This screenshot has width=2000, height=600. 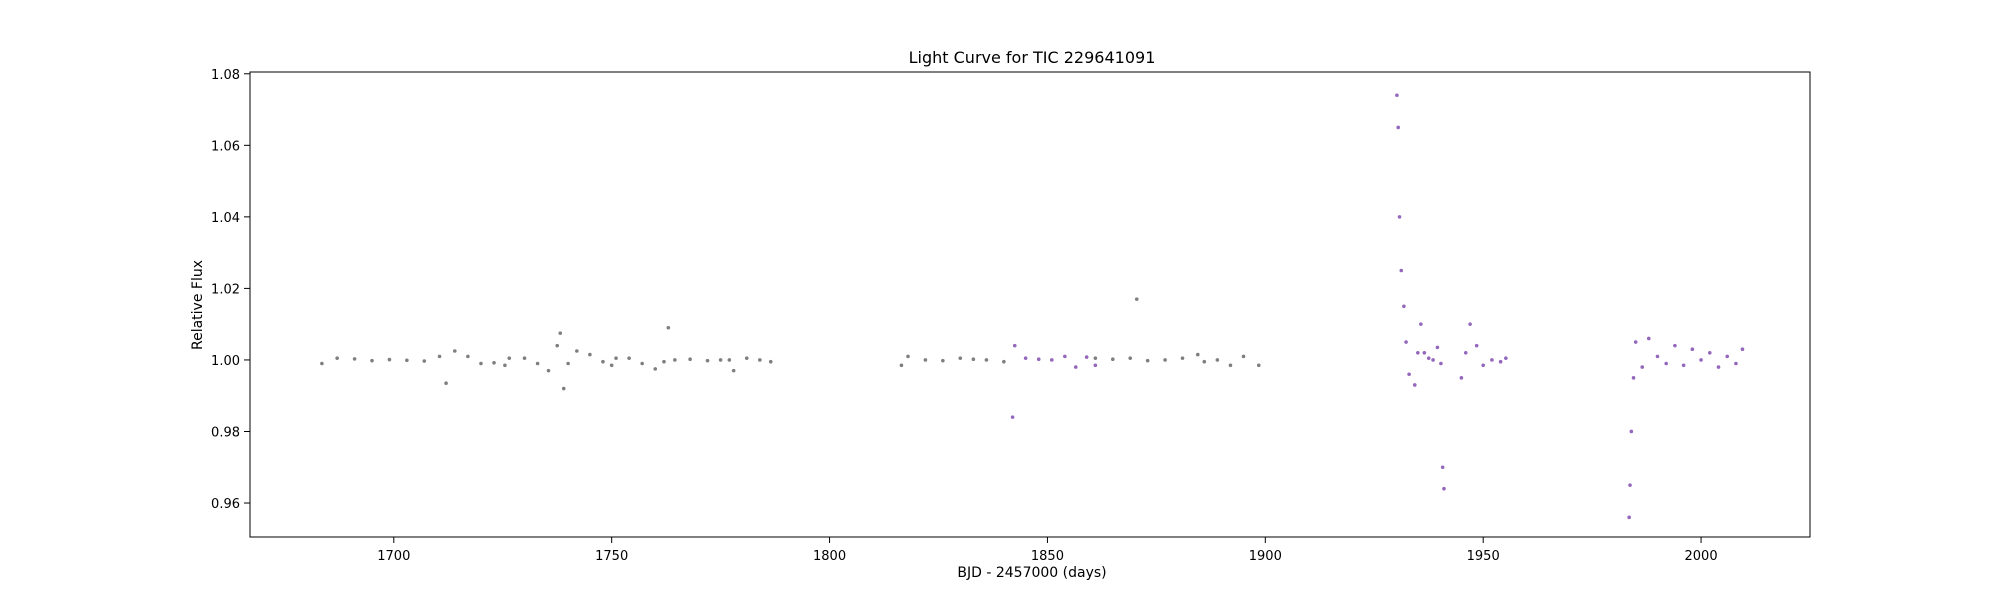 What do you see at coordinates (829, 556) in the screenshot?
I see `x-tick-label: 1800` at bounding box center [829, 556].